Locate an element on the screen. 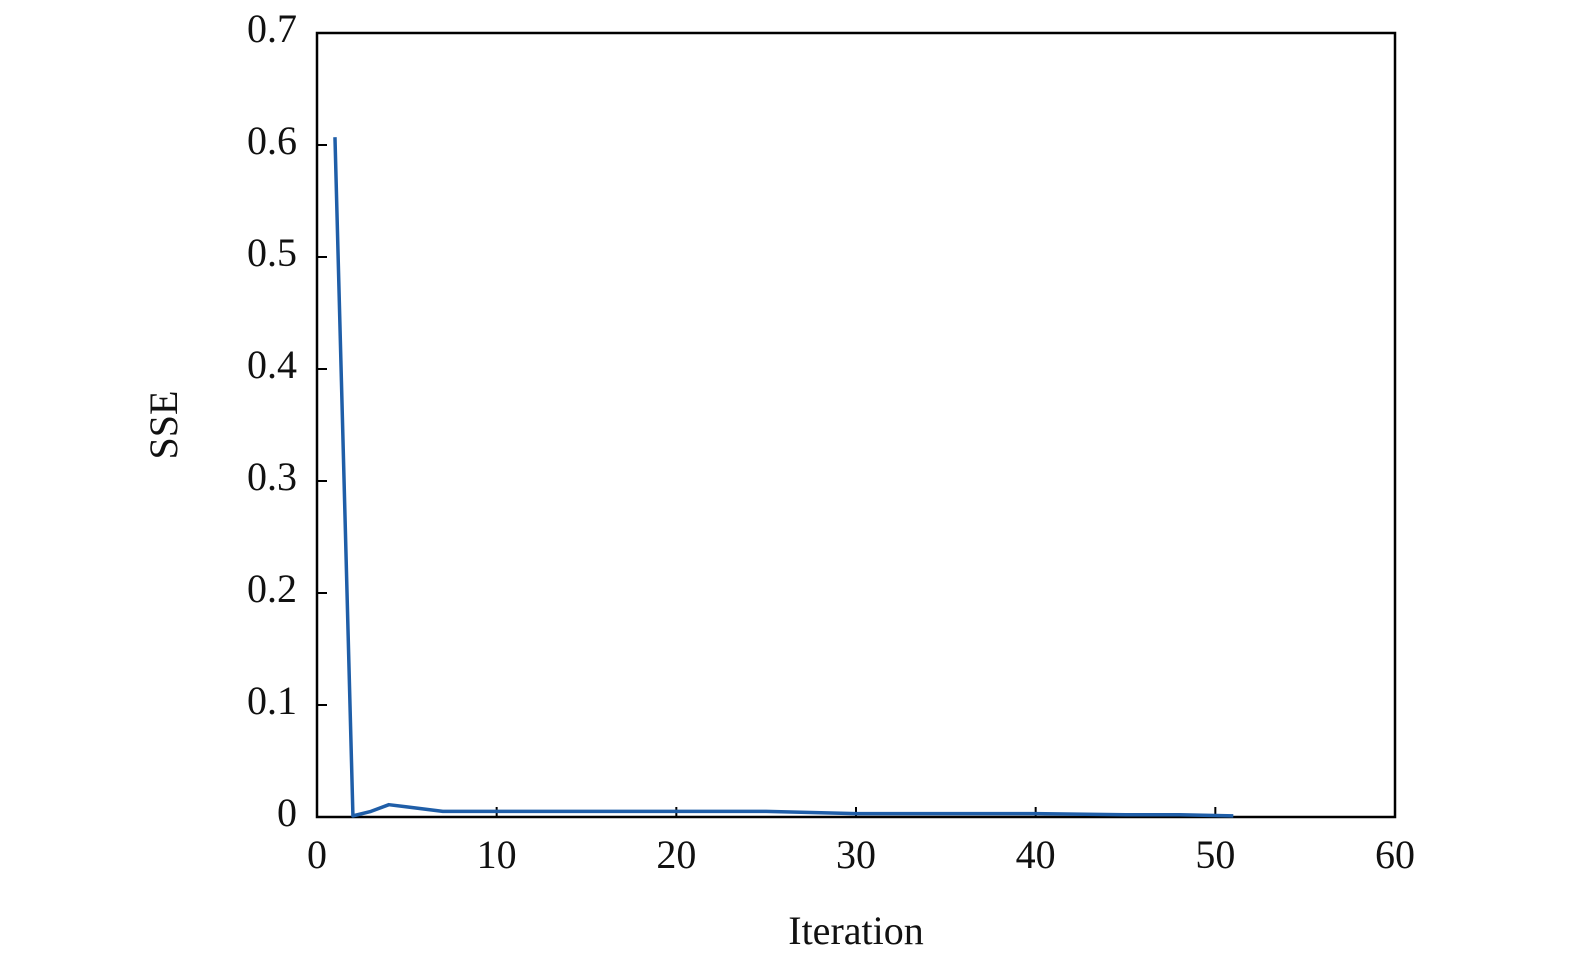 This screenshot has height=974, width=1575. y-tick-label: 0.6 is located at coordinates (272, 140).